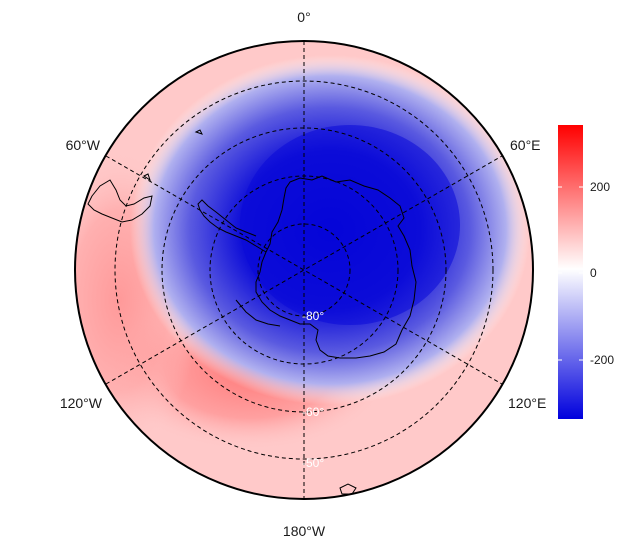  I want to click on ross-ice-shelf, so click(258, 313).